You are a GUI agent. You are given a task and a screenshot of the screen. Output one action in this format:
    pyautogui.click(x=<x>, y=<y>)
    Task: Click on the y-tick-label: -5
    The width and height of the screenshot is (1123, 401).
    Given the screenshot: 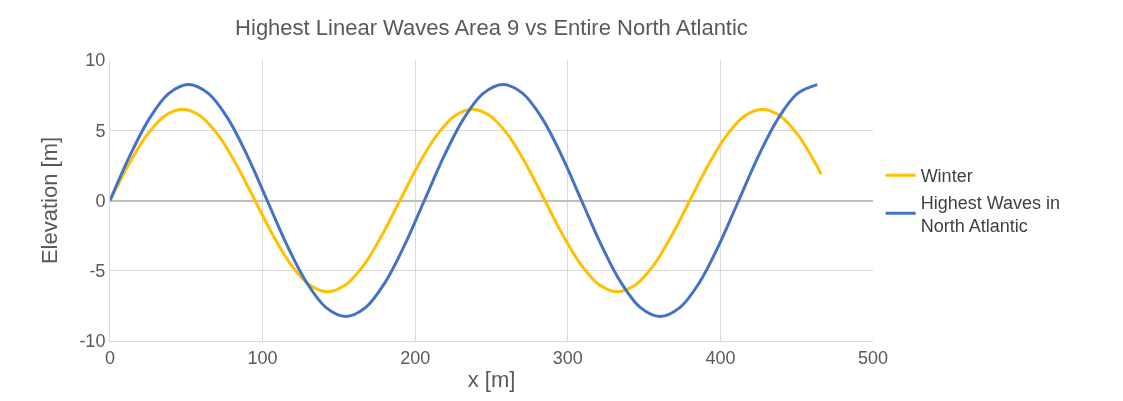 What is the action you would take?
    pyautogui.click(x=97, y=271)
    